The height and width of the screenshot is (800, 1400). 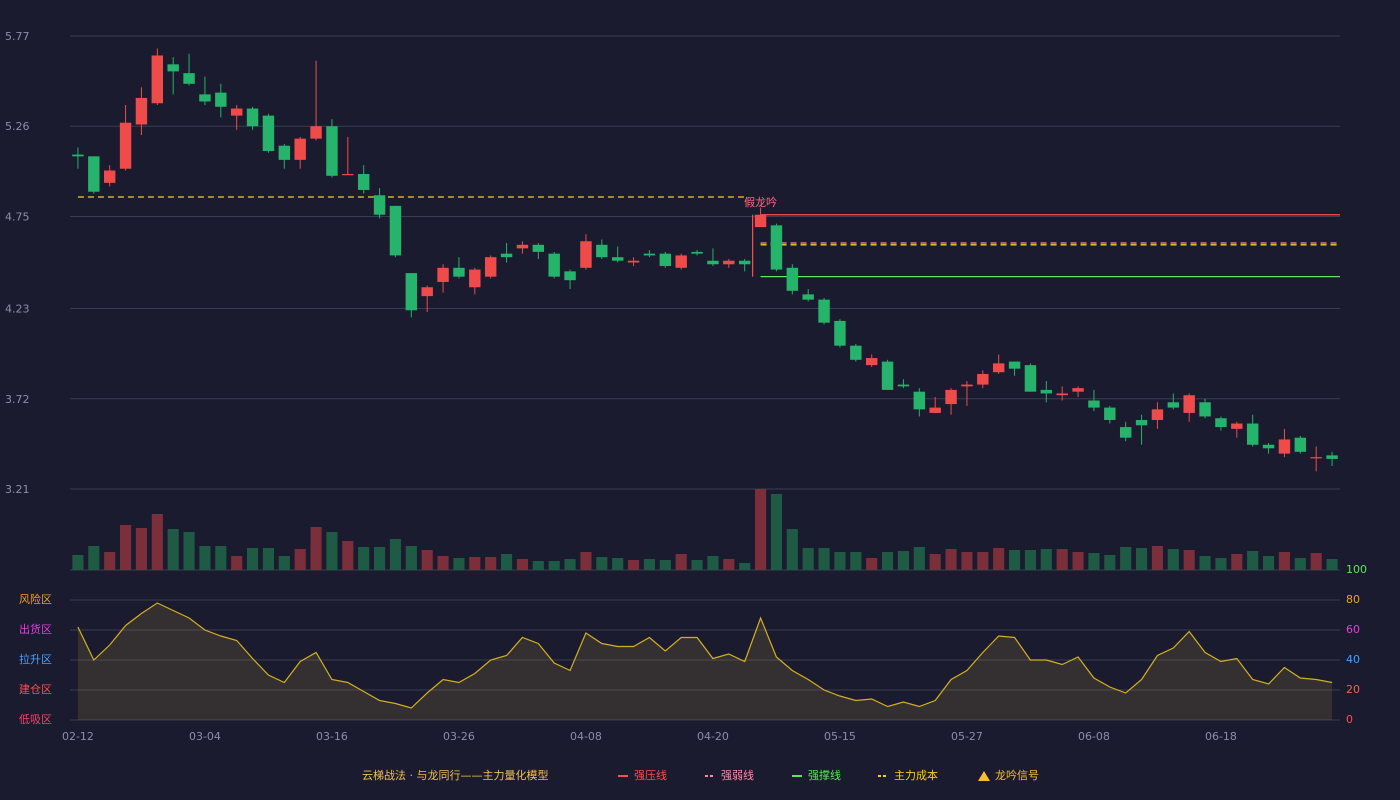 I want to click on indicator-tick-label: 60, so click(x=1353, y=629).